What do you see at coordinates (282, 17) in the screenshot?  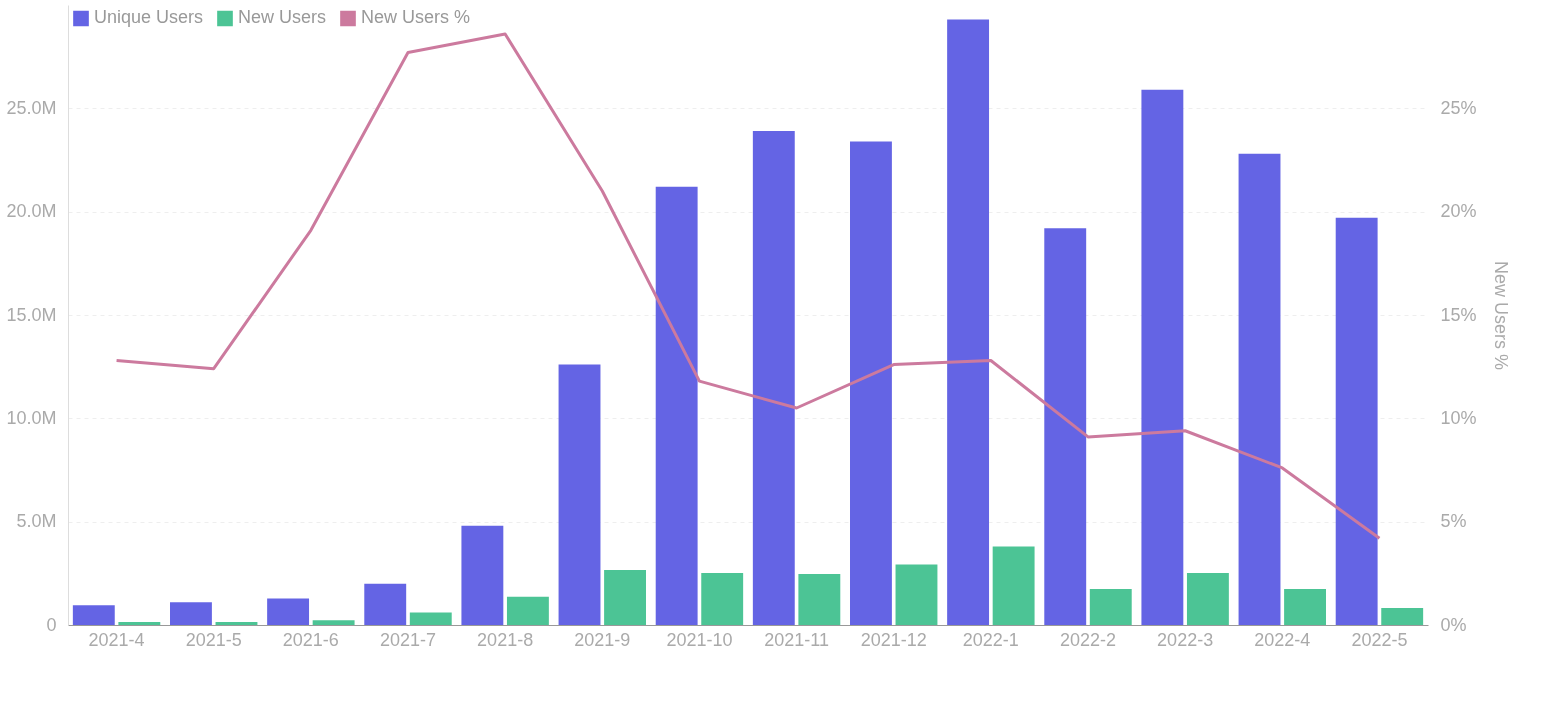 I see `legend-label: New Users` at bounding box center [282, 17].